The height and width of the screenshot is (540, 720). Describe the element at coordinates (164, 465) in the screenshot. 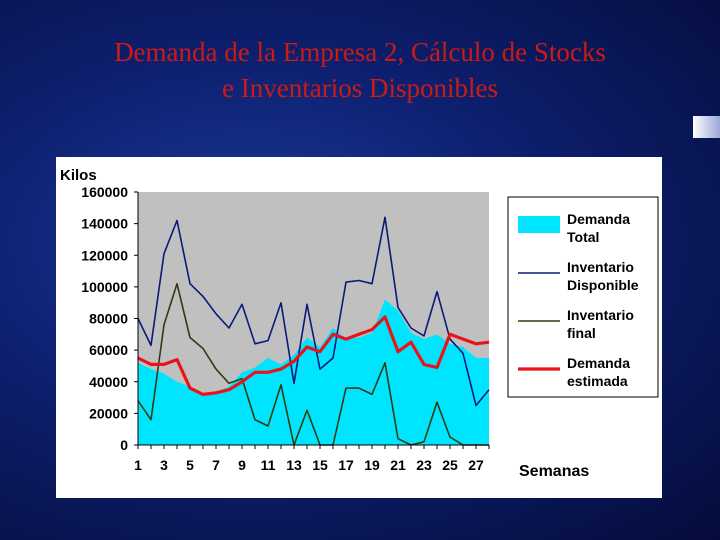

I see `x-tick-label: 3` at that location.